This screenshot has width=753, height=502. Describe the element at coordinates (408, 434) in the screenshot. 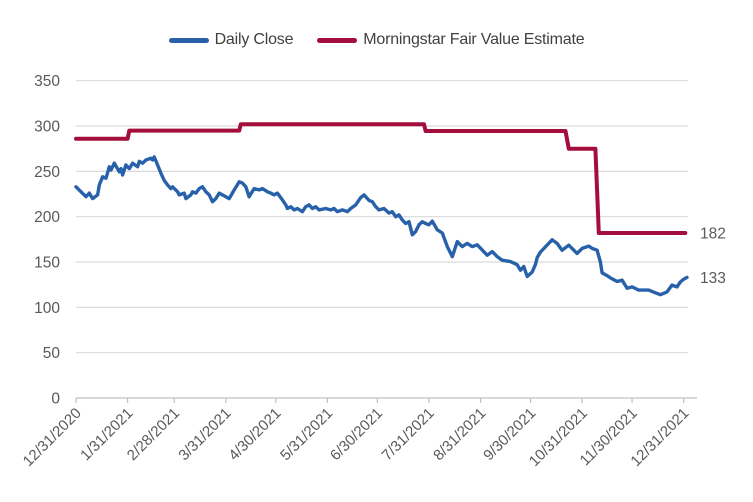

I see `x-axis-tick-label: 7/31/2021` at that location.